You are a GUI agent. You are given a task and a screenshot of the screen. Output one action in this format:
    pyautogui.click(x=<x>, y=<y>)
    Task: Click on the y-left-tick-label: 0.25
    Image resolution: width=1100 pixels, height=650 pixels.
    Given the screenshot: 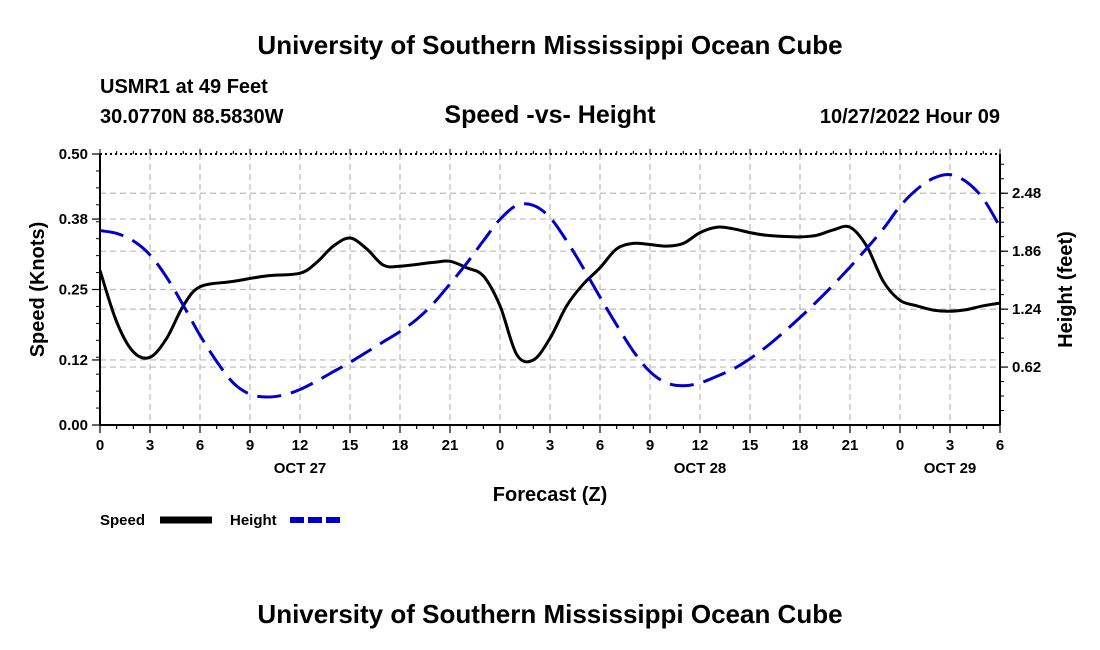 What is the action you would take?
    pyautogui.click(x=73, y=290)
    